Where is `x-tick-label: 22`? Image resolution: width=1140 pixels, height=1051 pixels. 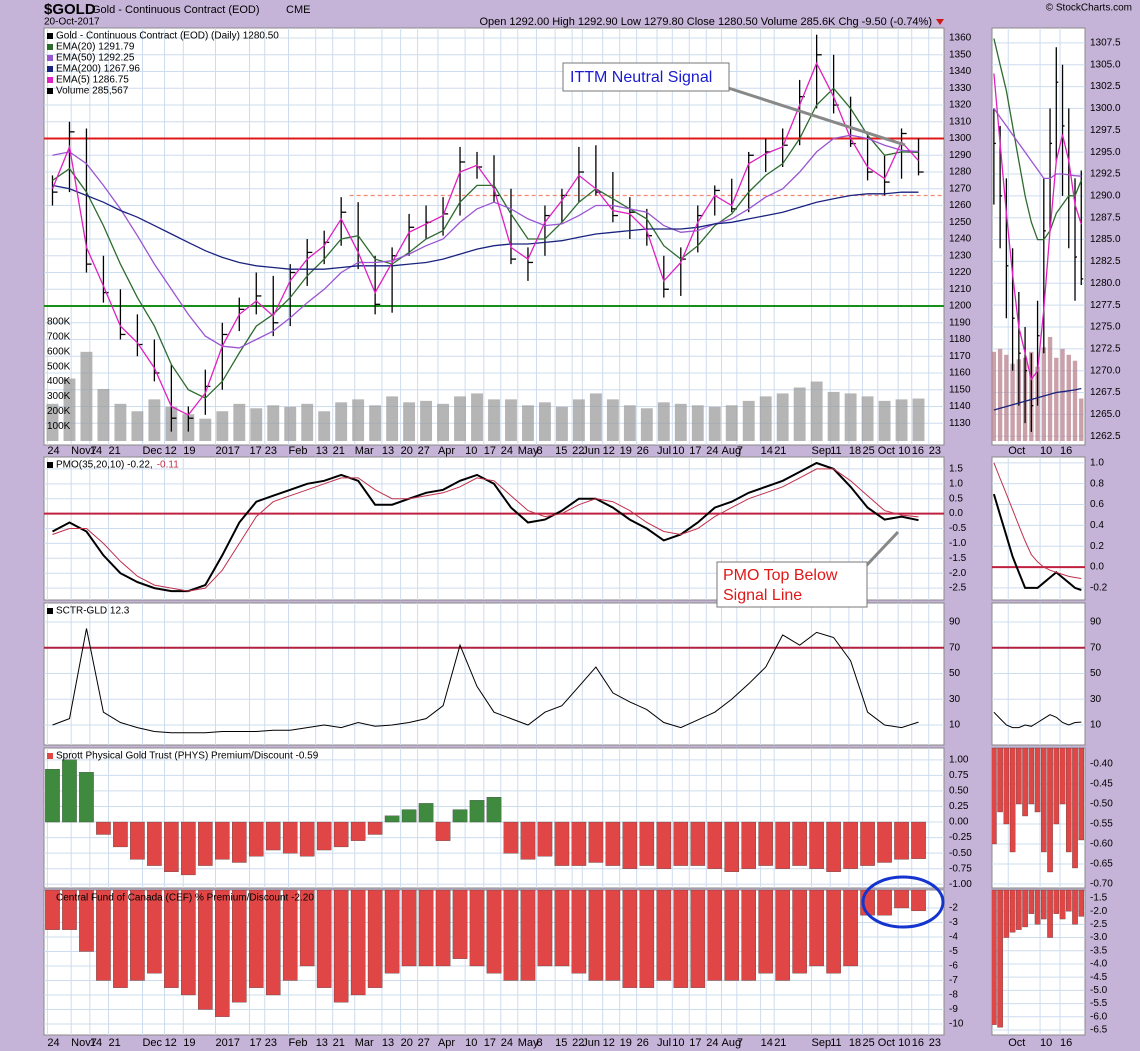 x-tick-label: 22 is located at coordinates (578, 1043).